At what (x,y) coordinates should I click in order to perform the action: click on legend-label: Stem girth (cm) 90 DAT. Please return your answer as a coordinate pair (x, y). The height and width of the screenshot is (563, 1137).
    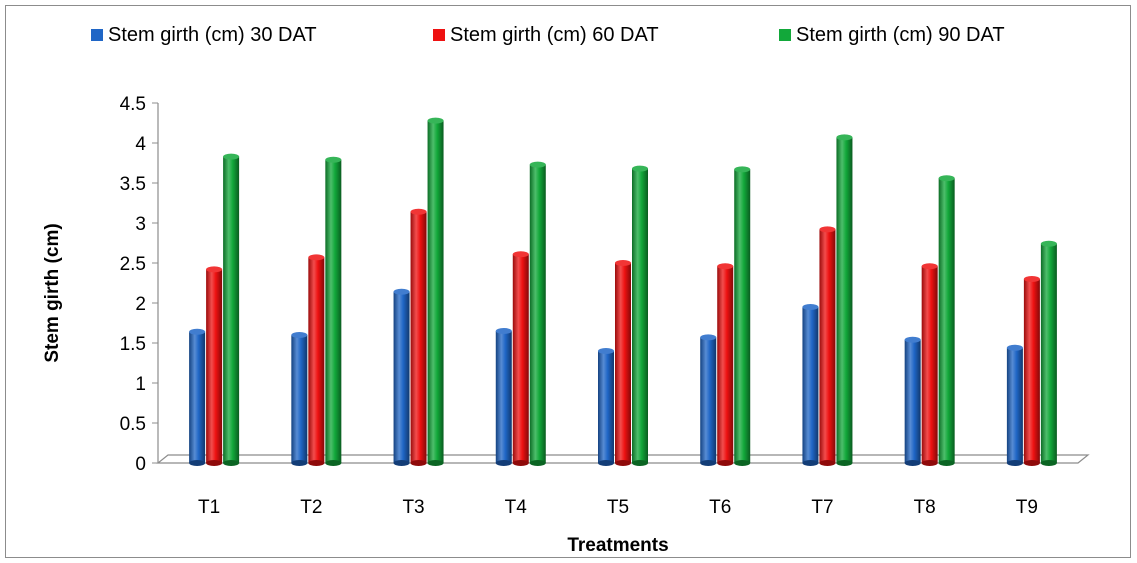
    Looking at the image, I should click on (900, 35).